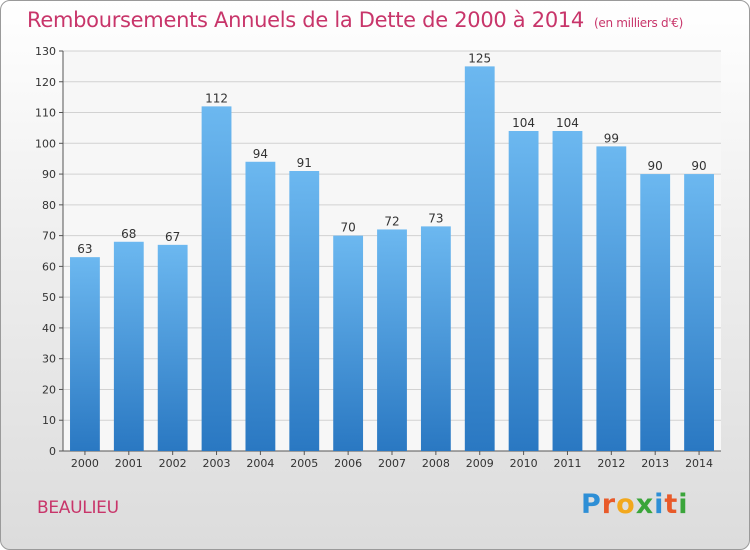  What do you see at coordinates (524, 463) in the screenshot?
I see `x-tick-label: 2010` at bounding box center [524, 463].